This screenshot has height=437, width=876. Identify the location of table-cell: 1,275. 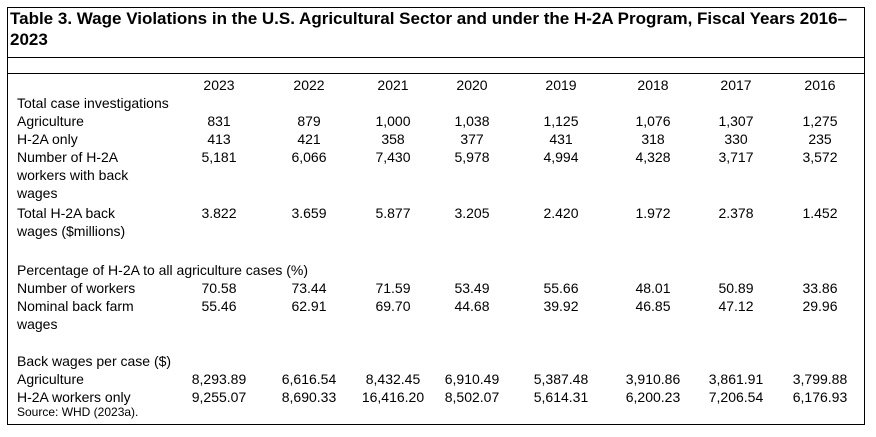
(820, 121).